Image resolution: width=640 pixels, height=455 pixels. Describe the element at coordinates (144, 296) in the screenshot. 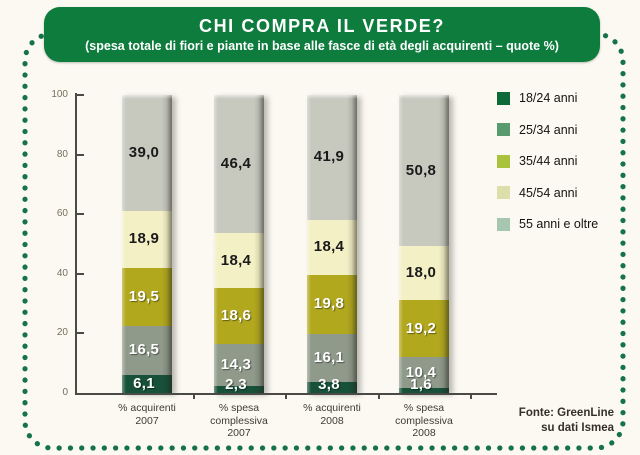

I see `segment-value-label: 19,5` at that location.